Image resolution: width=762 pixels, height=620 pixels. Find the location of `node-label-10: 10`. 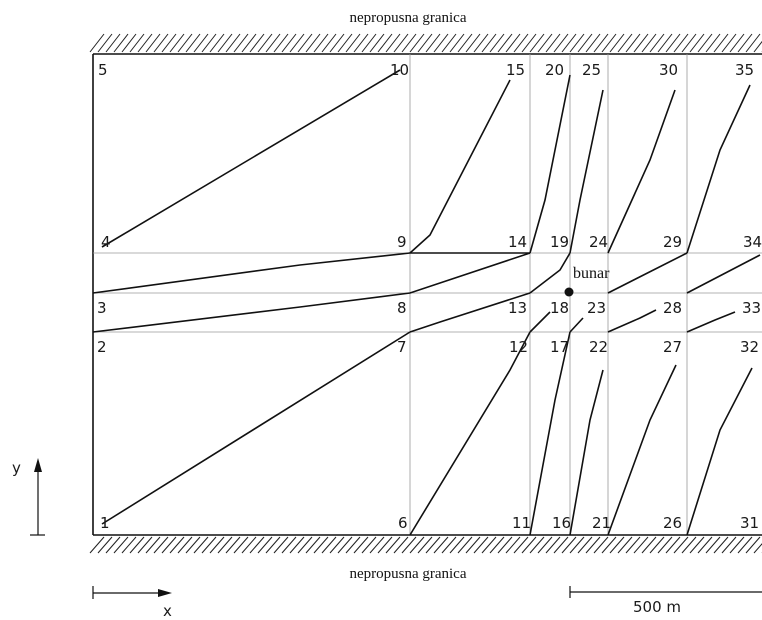

node-label-10: 10 is located at coordinates (399, 70).